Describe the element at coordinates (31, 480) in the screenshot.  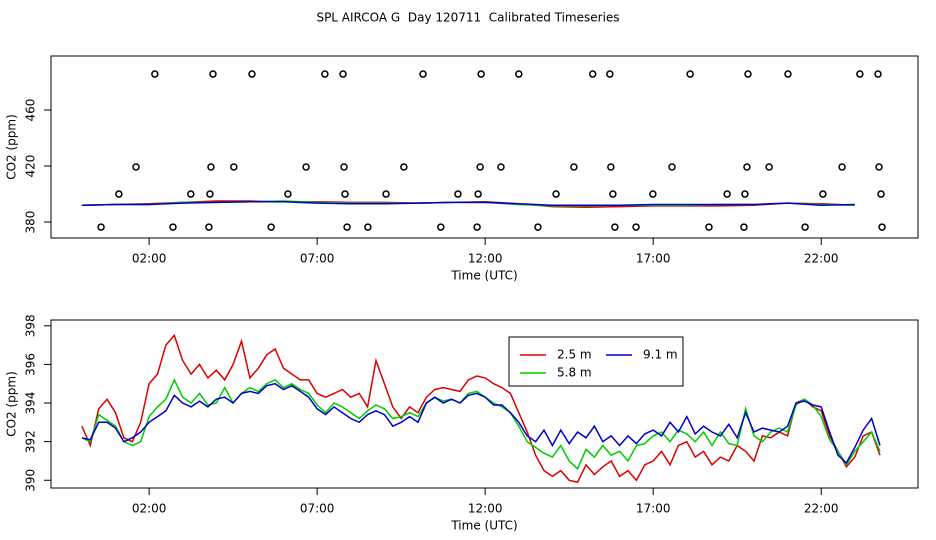
I see `y-tick-label: 390` at that location.